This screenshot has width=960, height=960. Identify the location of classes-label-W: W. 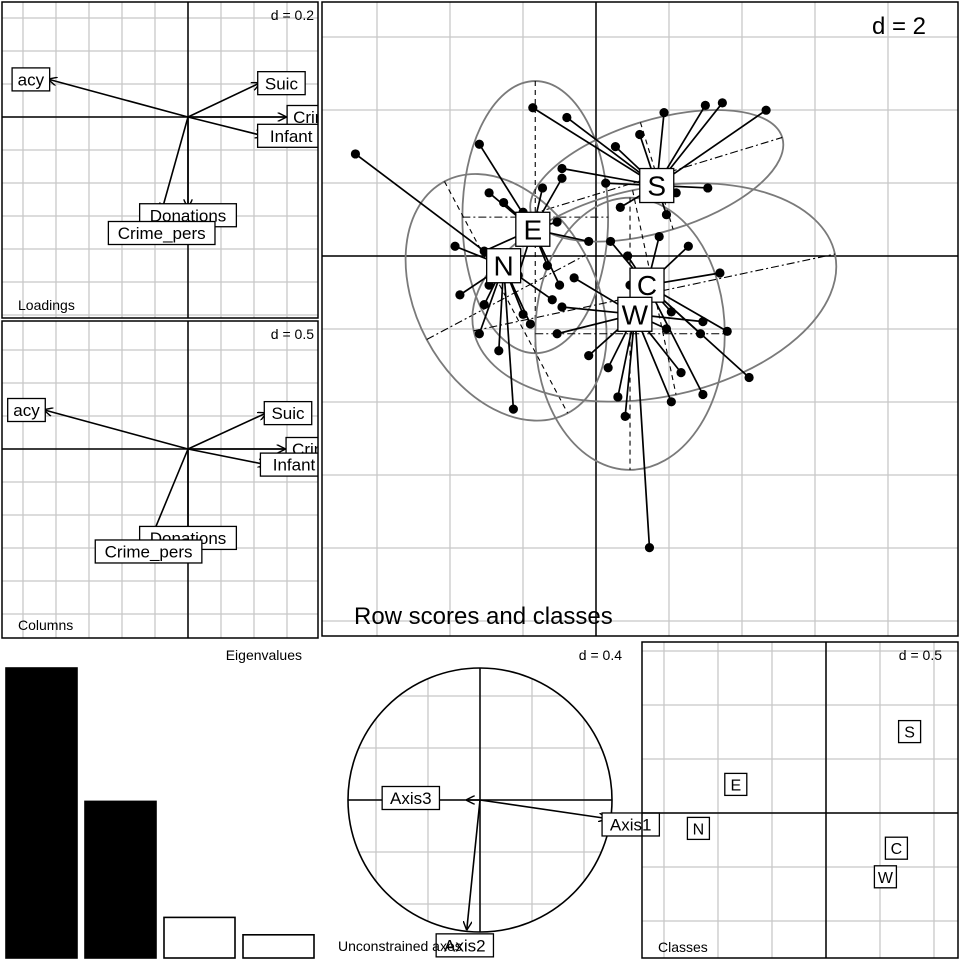
(885, 877).